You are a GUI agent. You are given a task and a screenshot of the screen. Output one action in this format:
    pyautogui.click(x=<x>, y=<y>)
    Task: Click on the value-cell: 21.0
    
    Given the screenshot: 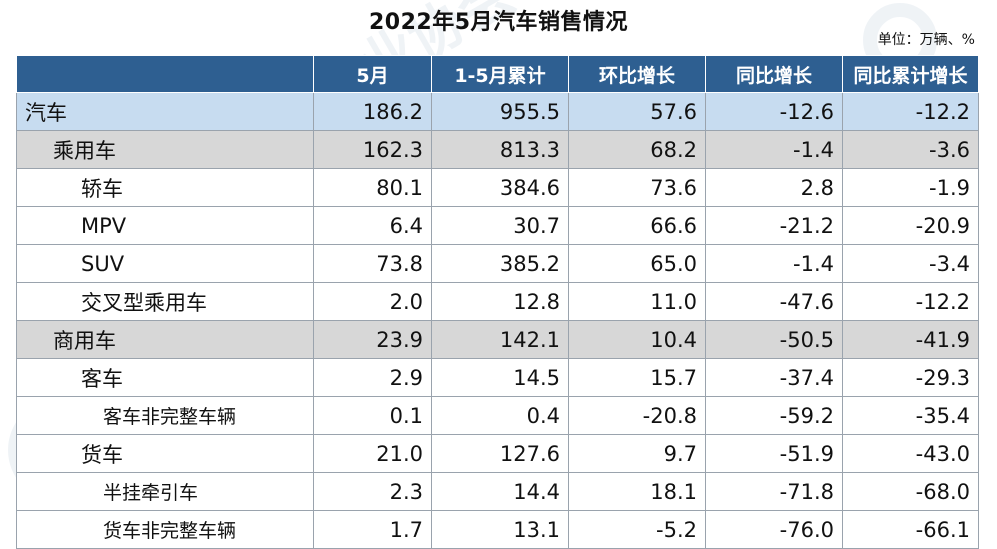 What is the action you would take?
    pyautogui.click(x=372, y=453)
    